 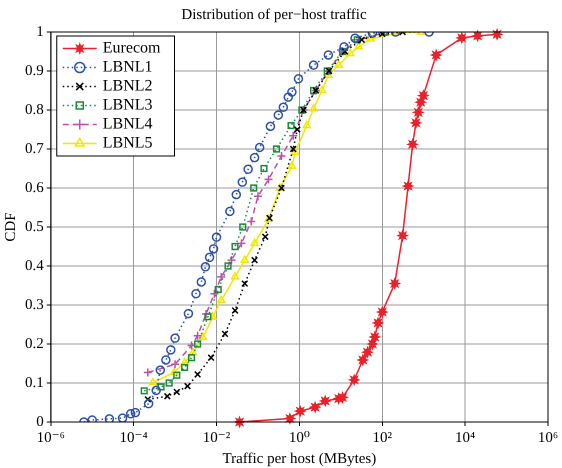 What do you see at coordinates (274, 14) in the screenshot?
I see `chart-title: Distribution of per−host traffic` at bounding box center [274, 14].